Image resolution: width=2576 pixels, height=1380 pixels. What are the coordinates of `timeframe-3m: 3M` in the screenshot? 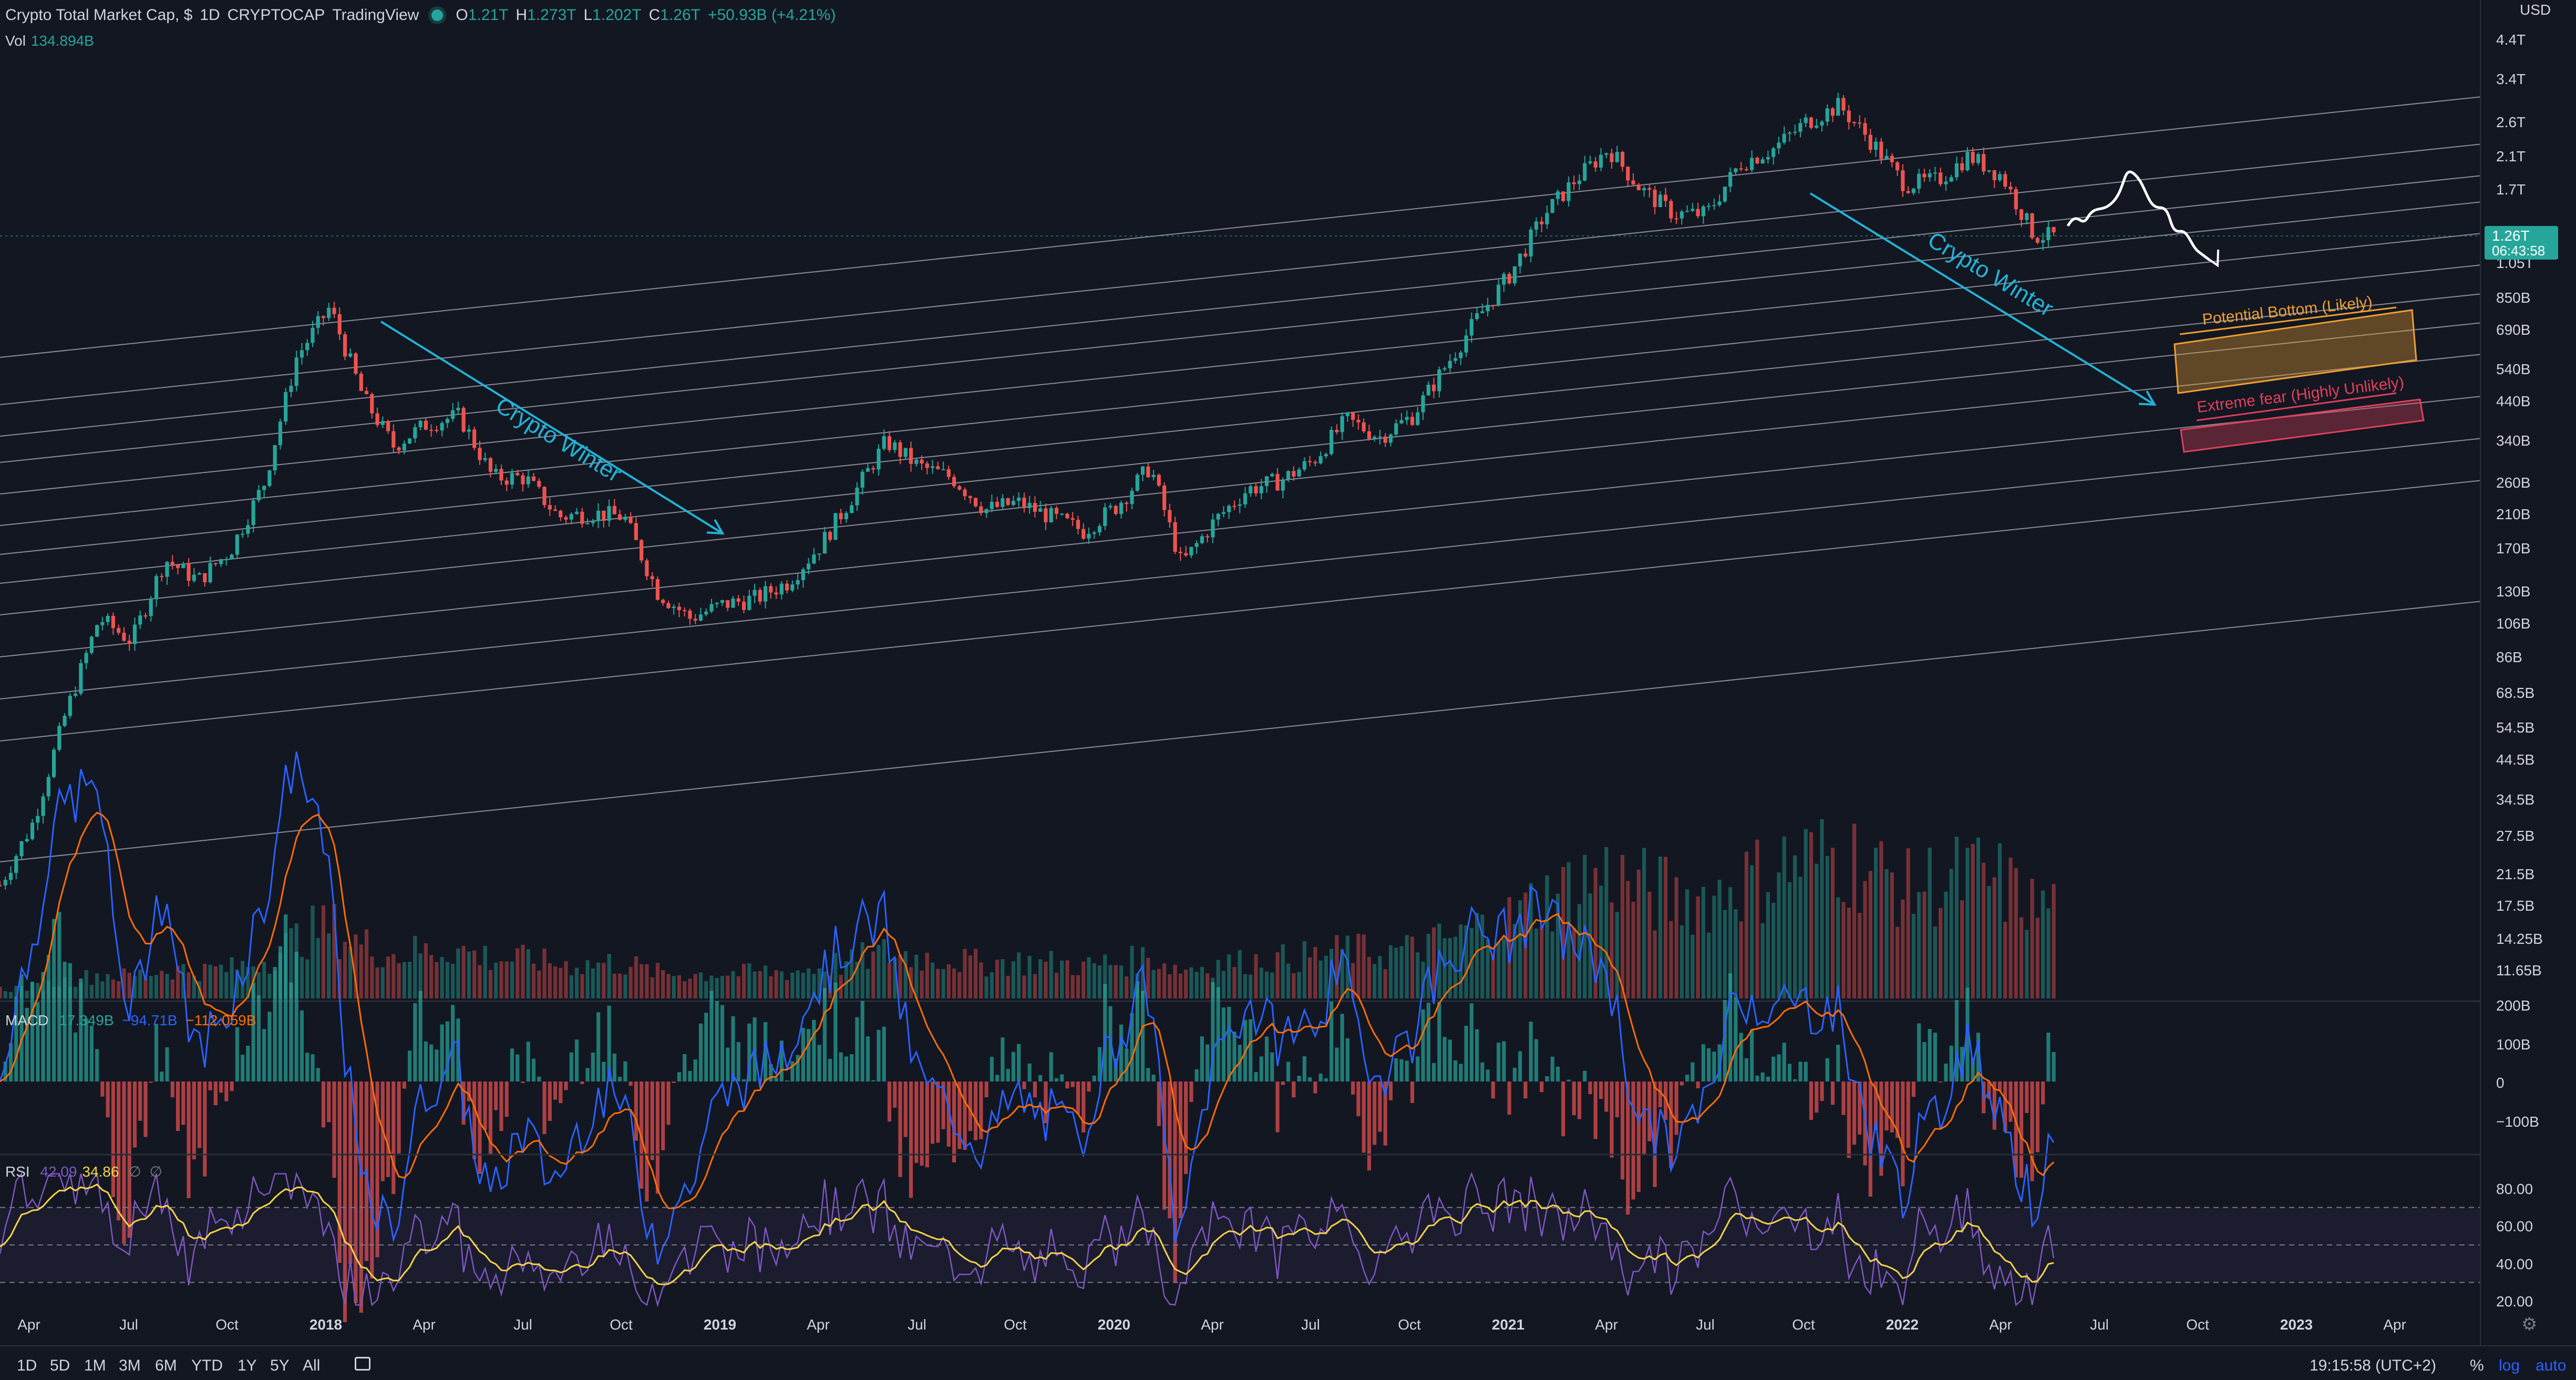 It's located at (130, 1365).